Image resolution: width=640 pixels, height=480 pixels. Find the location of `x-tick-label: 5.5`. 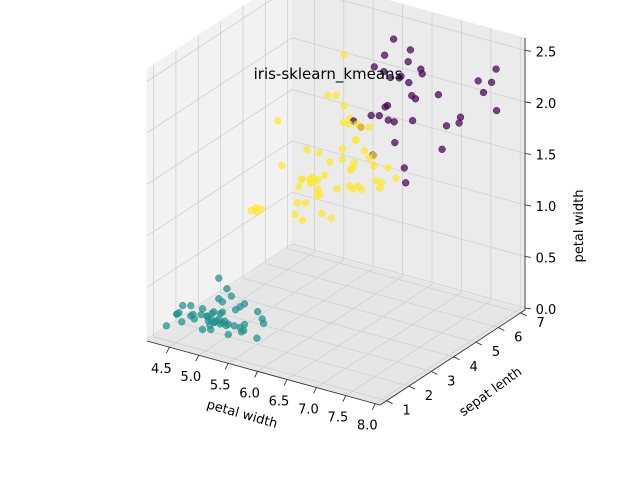

x-tick-label: 5.5 is located at coordinates (220, 385).